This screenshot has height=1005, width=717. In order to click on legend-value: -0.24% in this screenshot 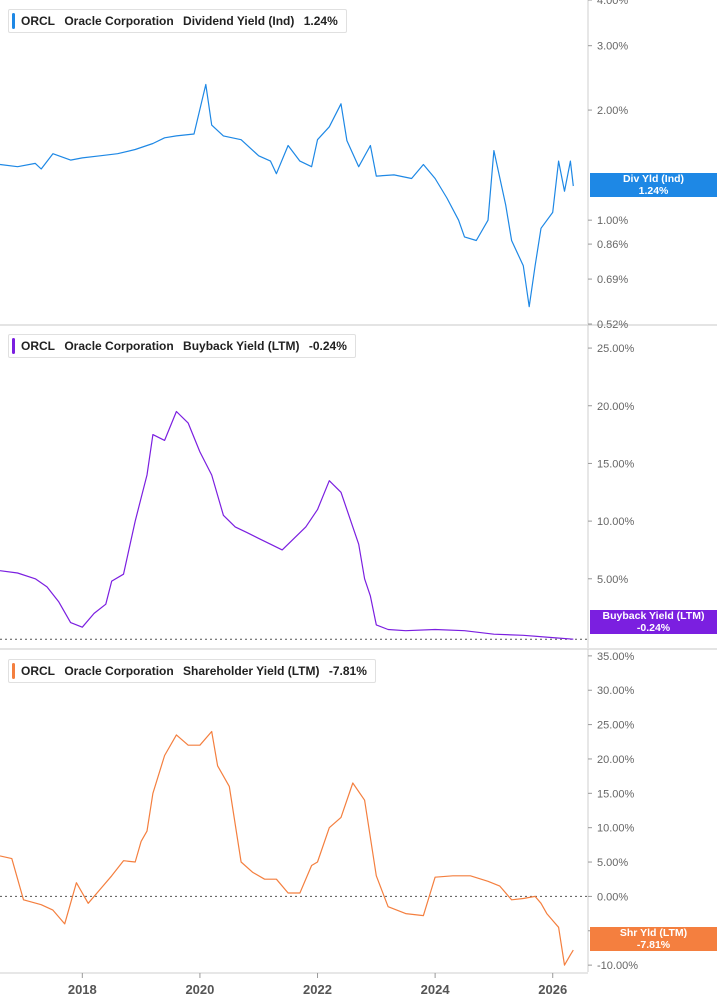, I will do `click(327, 346)`.